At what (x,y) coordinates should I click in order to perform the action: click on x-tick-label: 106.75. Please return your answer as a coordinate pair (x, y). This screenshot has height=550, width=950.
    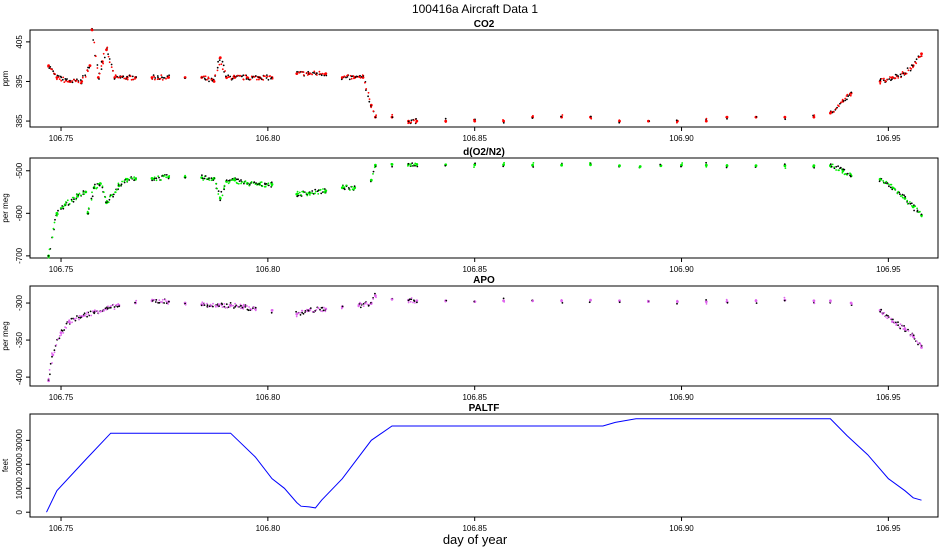
    Looking at the image, I should click on (61, 397).